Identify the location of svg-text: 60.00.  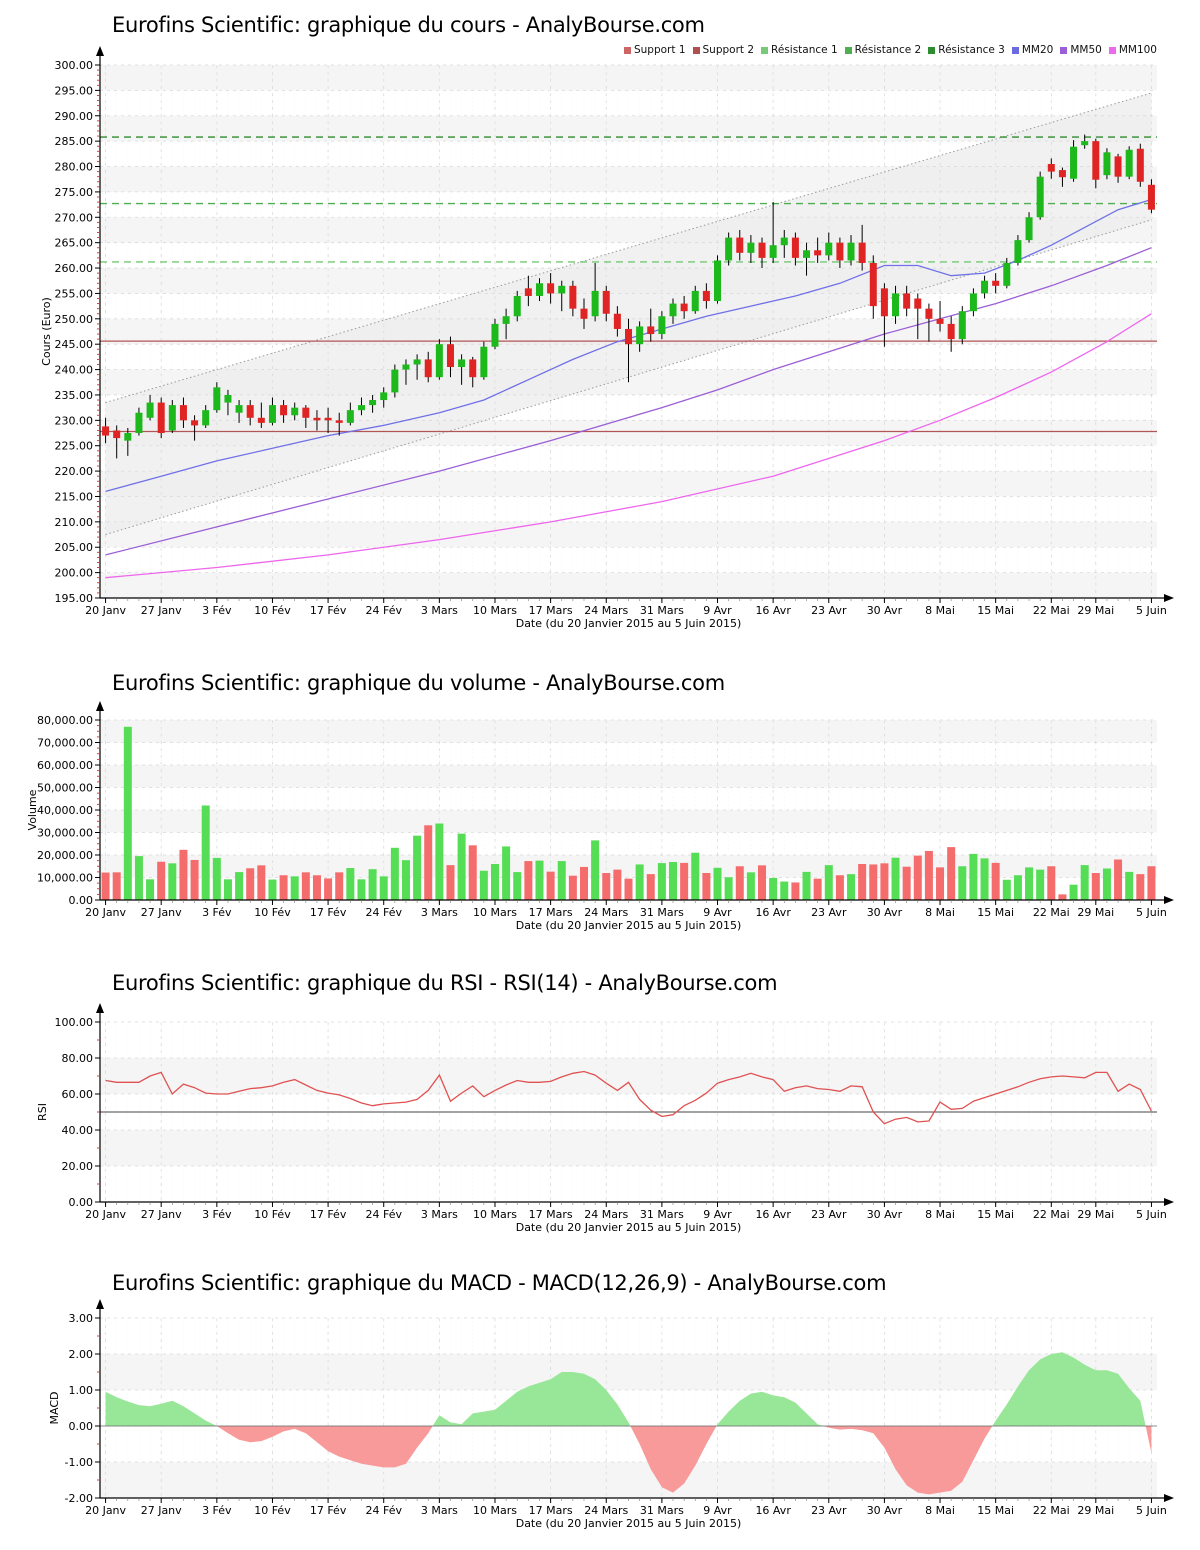
(78, 1094).